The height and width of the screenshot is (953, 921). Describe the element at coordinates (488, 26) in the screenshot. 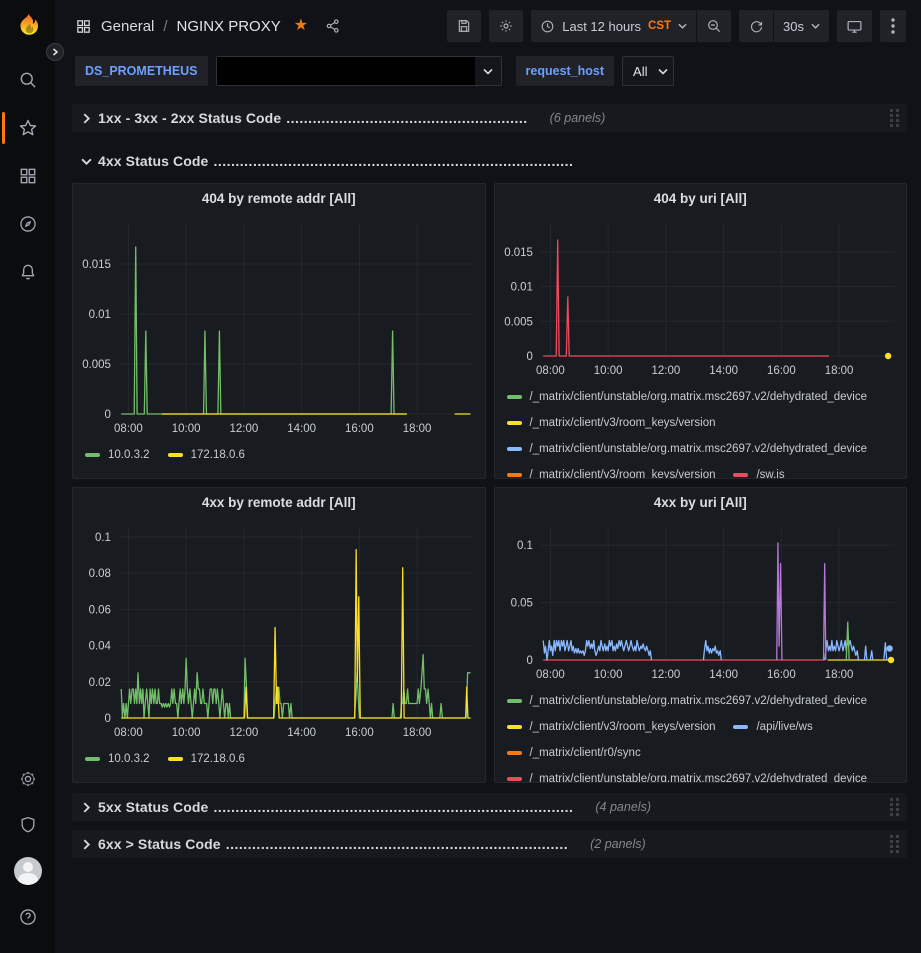

I see `dashboard-navbar: General / NGINX PROXY ★` at that location.